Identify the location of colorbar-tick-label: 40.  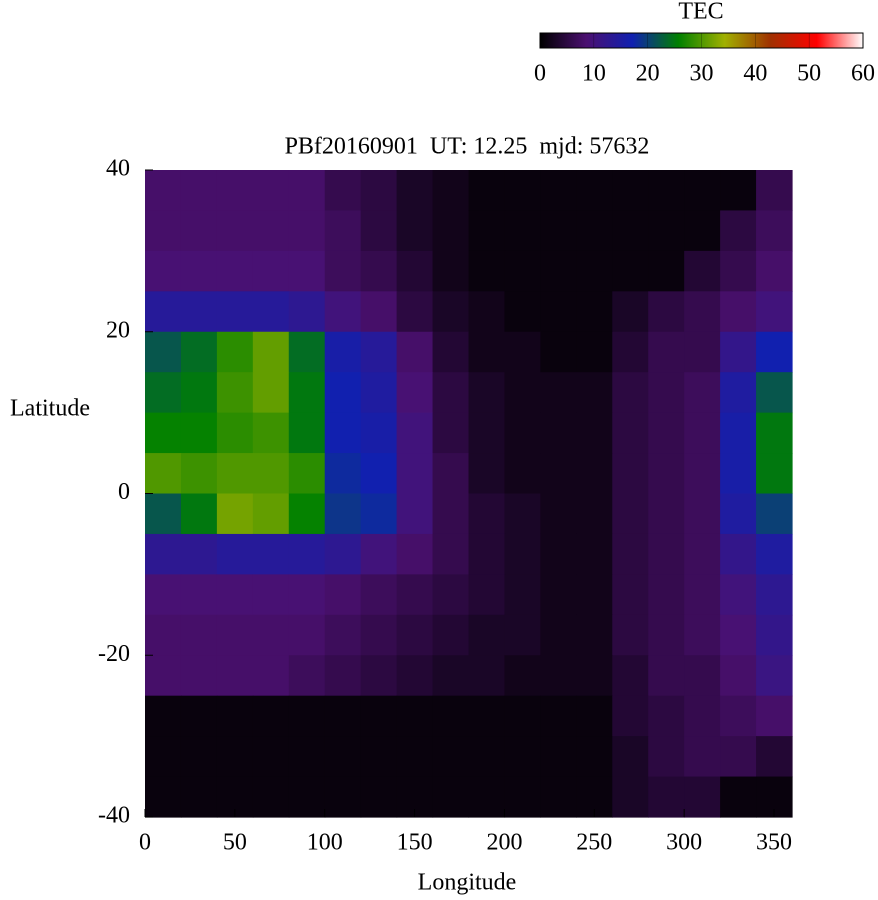
(755, 74).